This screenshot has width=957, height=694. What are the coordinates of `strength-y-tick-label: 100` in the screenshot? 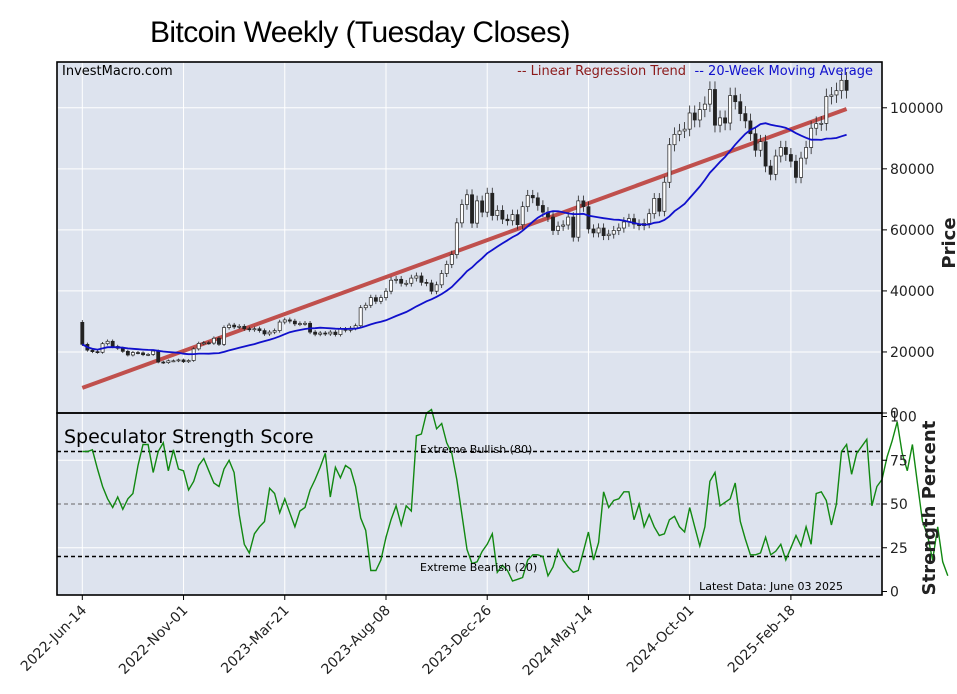 It's located at (903, 418).